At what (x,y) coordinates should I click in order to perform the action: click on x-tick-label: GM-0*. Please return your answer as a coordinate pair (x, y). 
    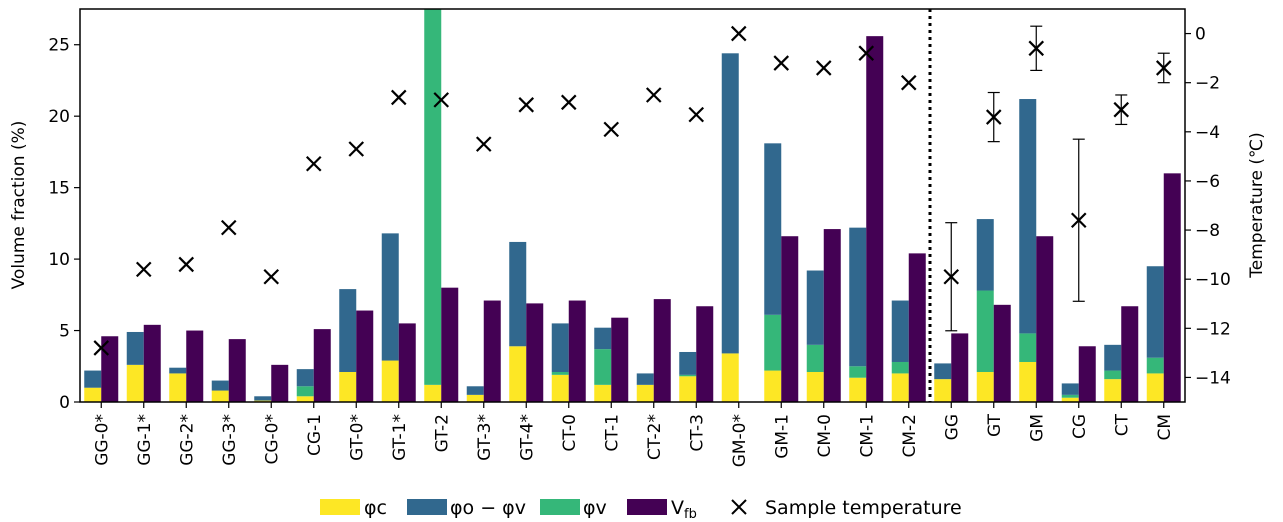
    Looking at the image, I should click on (740, 440).